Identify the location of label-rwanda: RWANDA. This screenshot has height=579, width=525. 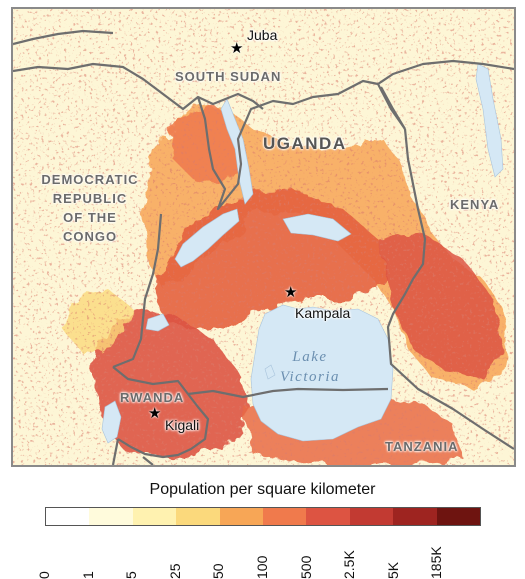
(152, 397).